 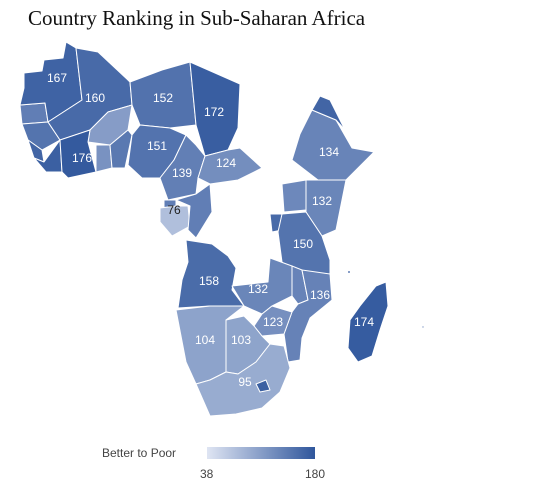 I want to click on country-value-cameroon: 139, so click(x=182, y=173).